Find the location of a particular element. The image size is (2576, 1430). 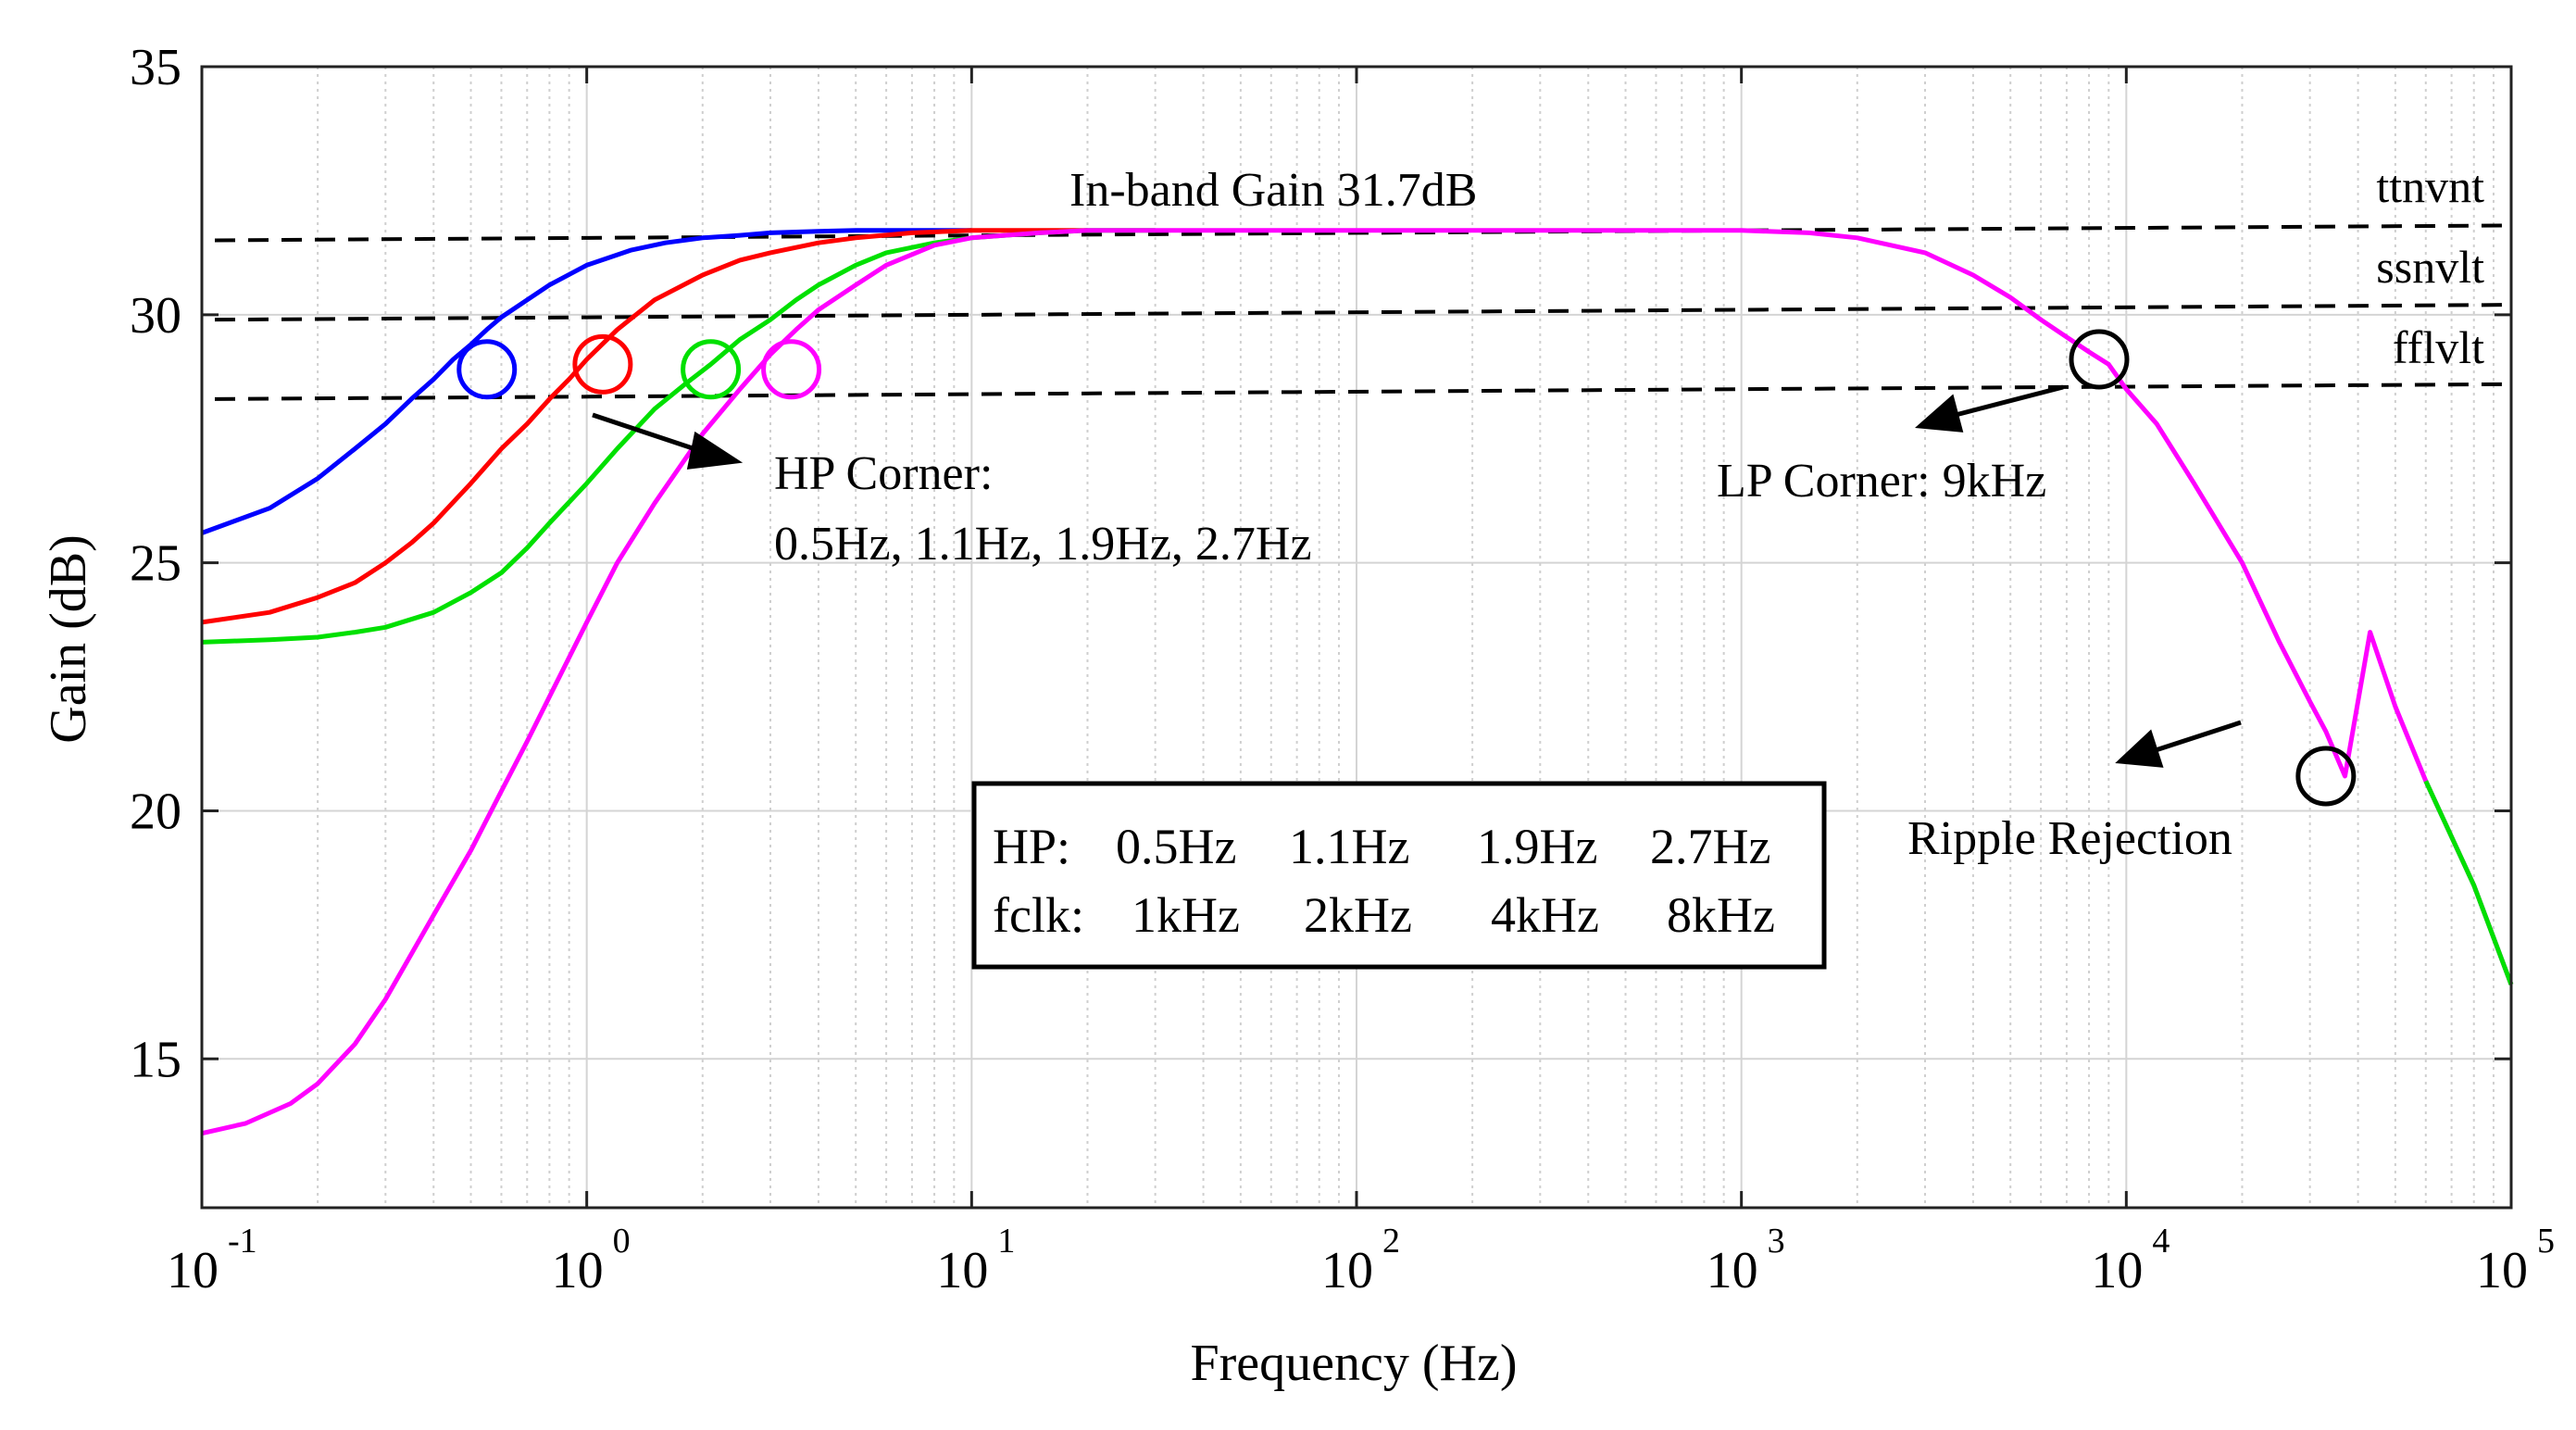

table-cell: fclk: is located at coordinates (1039, 915).